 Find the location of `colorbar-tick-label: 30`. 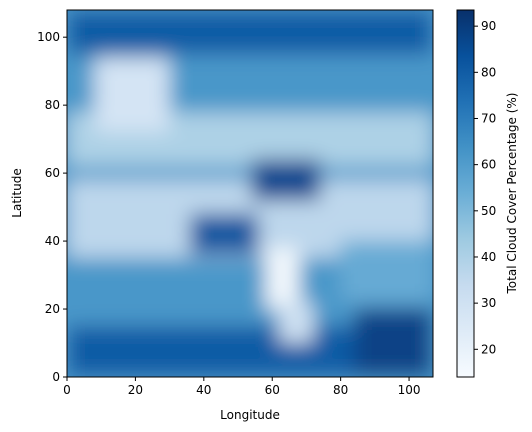

colorbar-tick-label: 30 is located at coordinates (488, 303).